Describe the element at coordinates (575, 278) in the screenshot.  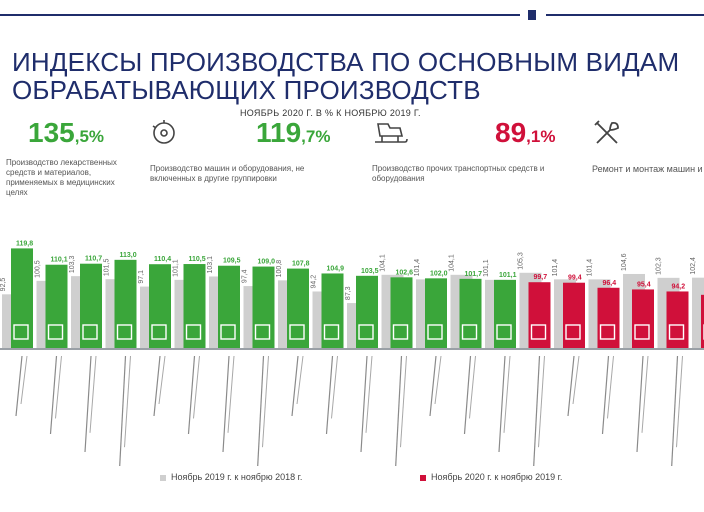
I see `data-label-2020-17: 99,4` at that location.